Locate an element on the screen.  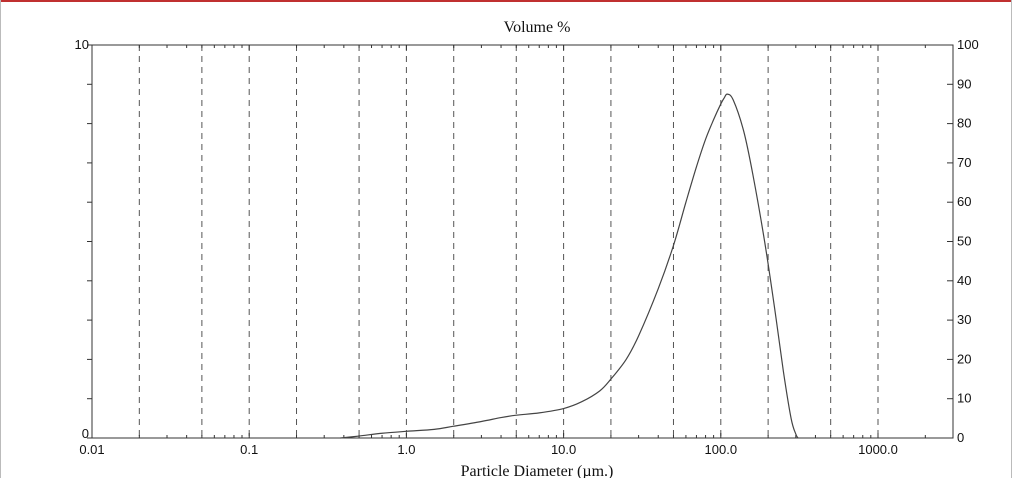
right-tick-label: 80 is located at coordinates (964, 123).